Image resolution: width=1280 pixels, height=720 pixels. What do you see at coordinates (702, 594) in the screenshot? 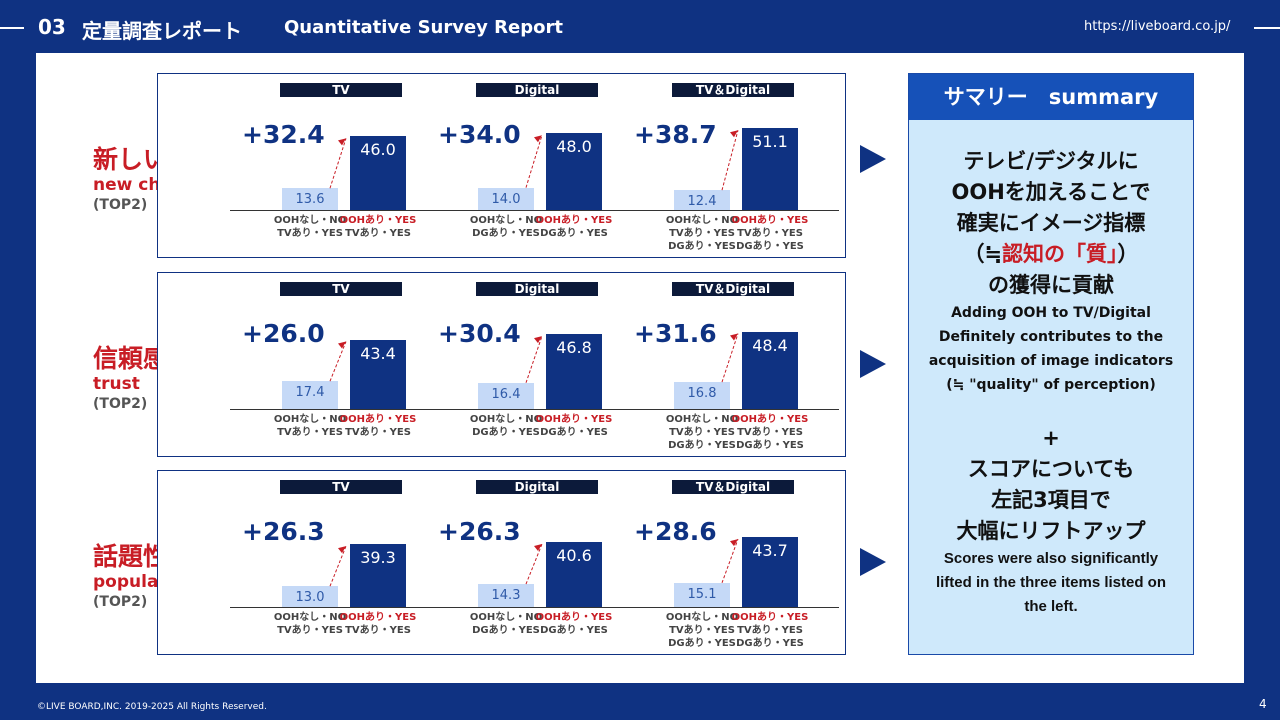
I see `value-label-without: 15.1` at bounding box center [702, 594].